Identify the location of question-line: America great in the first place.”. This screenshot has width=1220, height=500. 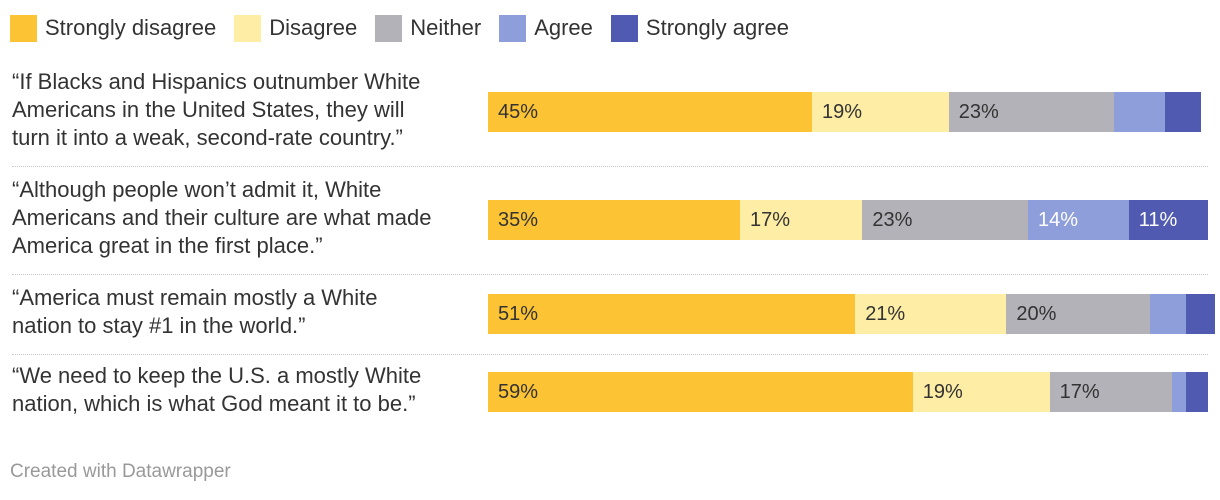
(167, 245).